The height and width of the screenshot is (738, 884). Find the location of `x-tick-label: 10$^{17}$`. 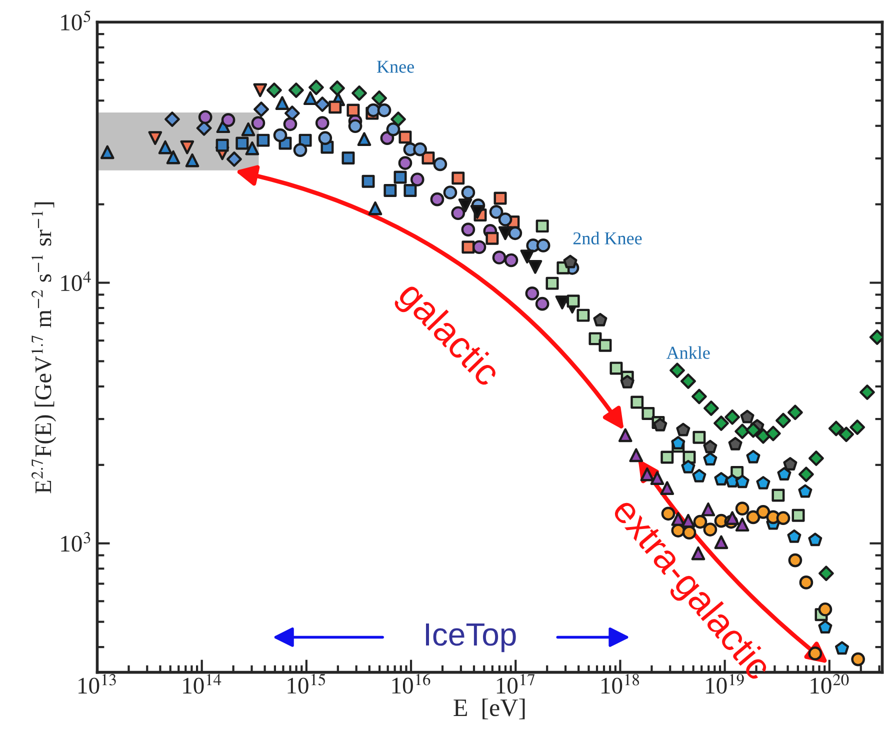

x-tick-label: 10$^{17}$ is located at coordinates (515, 684).